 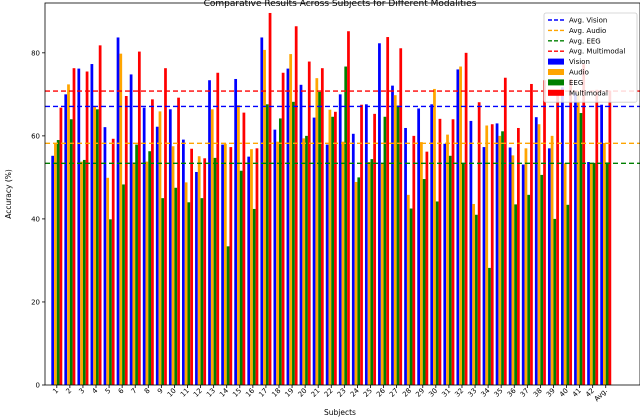 I want to click on y-axis-title: Accuracy (%), so click(x=8, y=194).